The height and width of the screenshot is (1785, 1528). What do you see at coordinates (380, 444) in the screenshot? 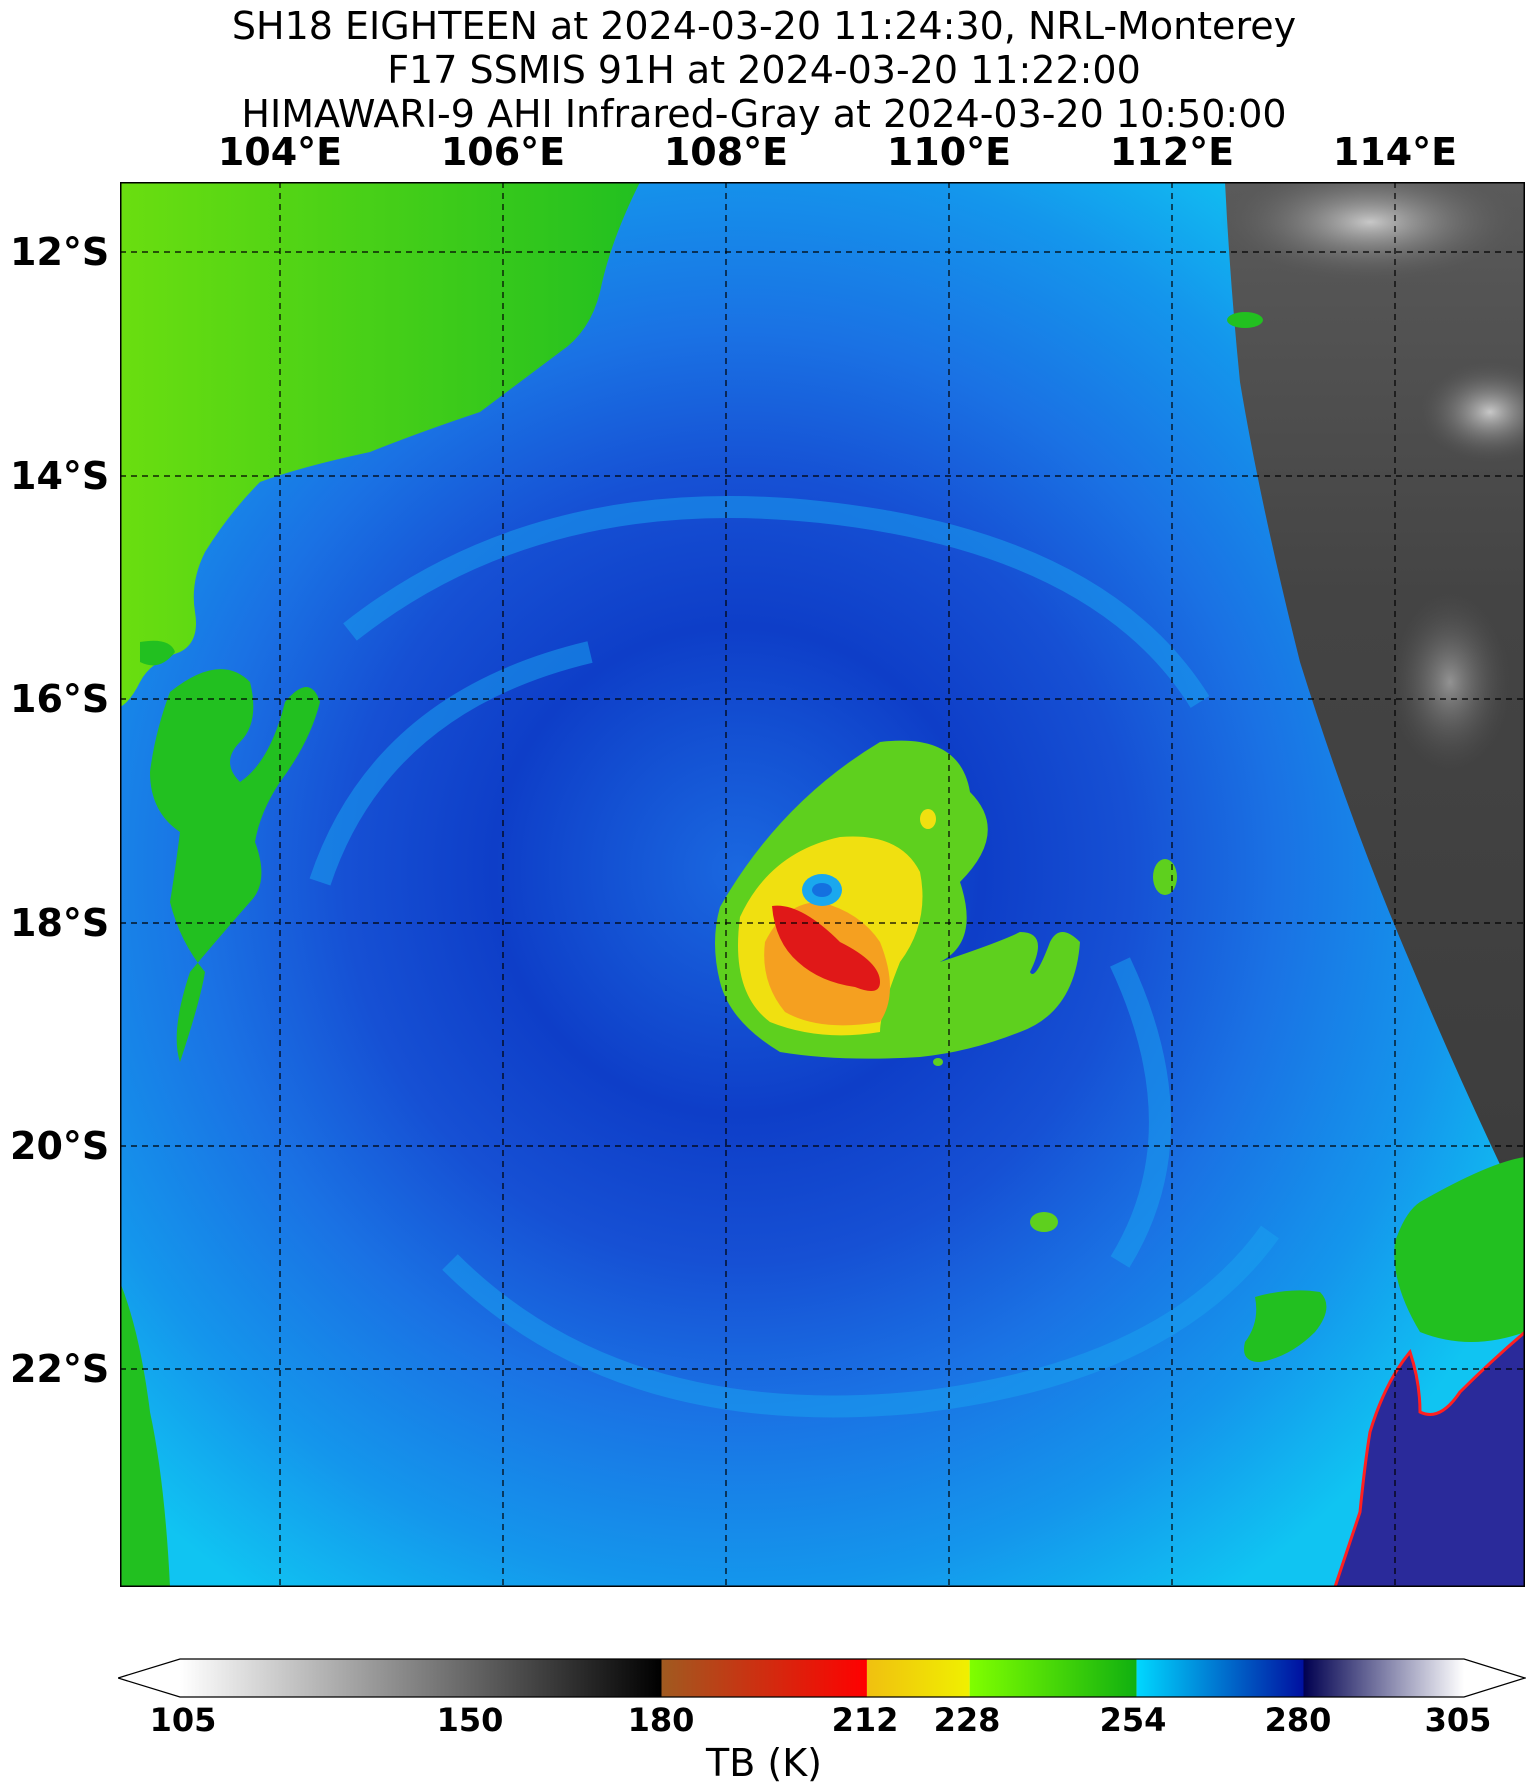
I see `landmass-northwest` at bounding box center [380, 444].